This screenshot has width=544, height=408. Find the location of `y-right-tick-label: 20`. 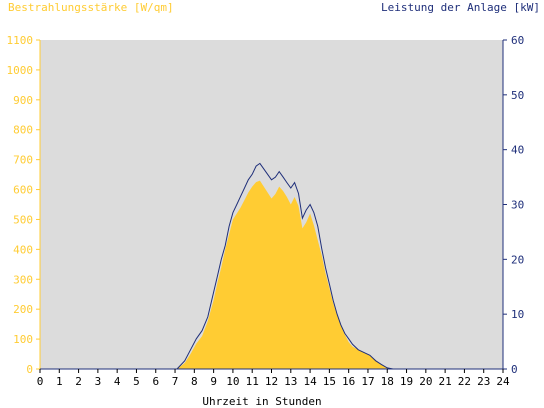

y-right-tick-label: 20 is located at coordinates (517, 259).